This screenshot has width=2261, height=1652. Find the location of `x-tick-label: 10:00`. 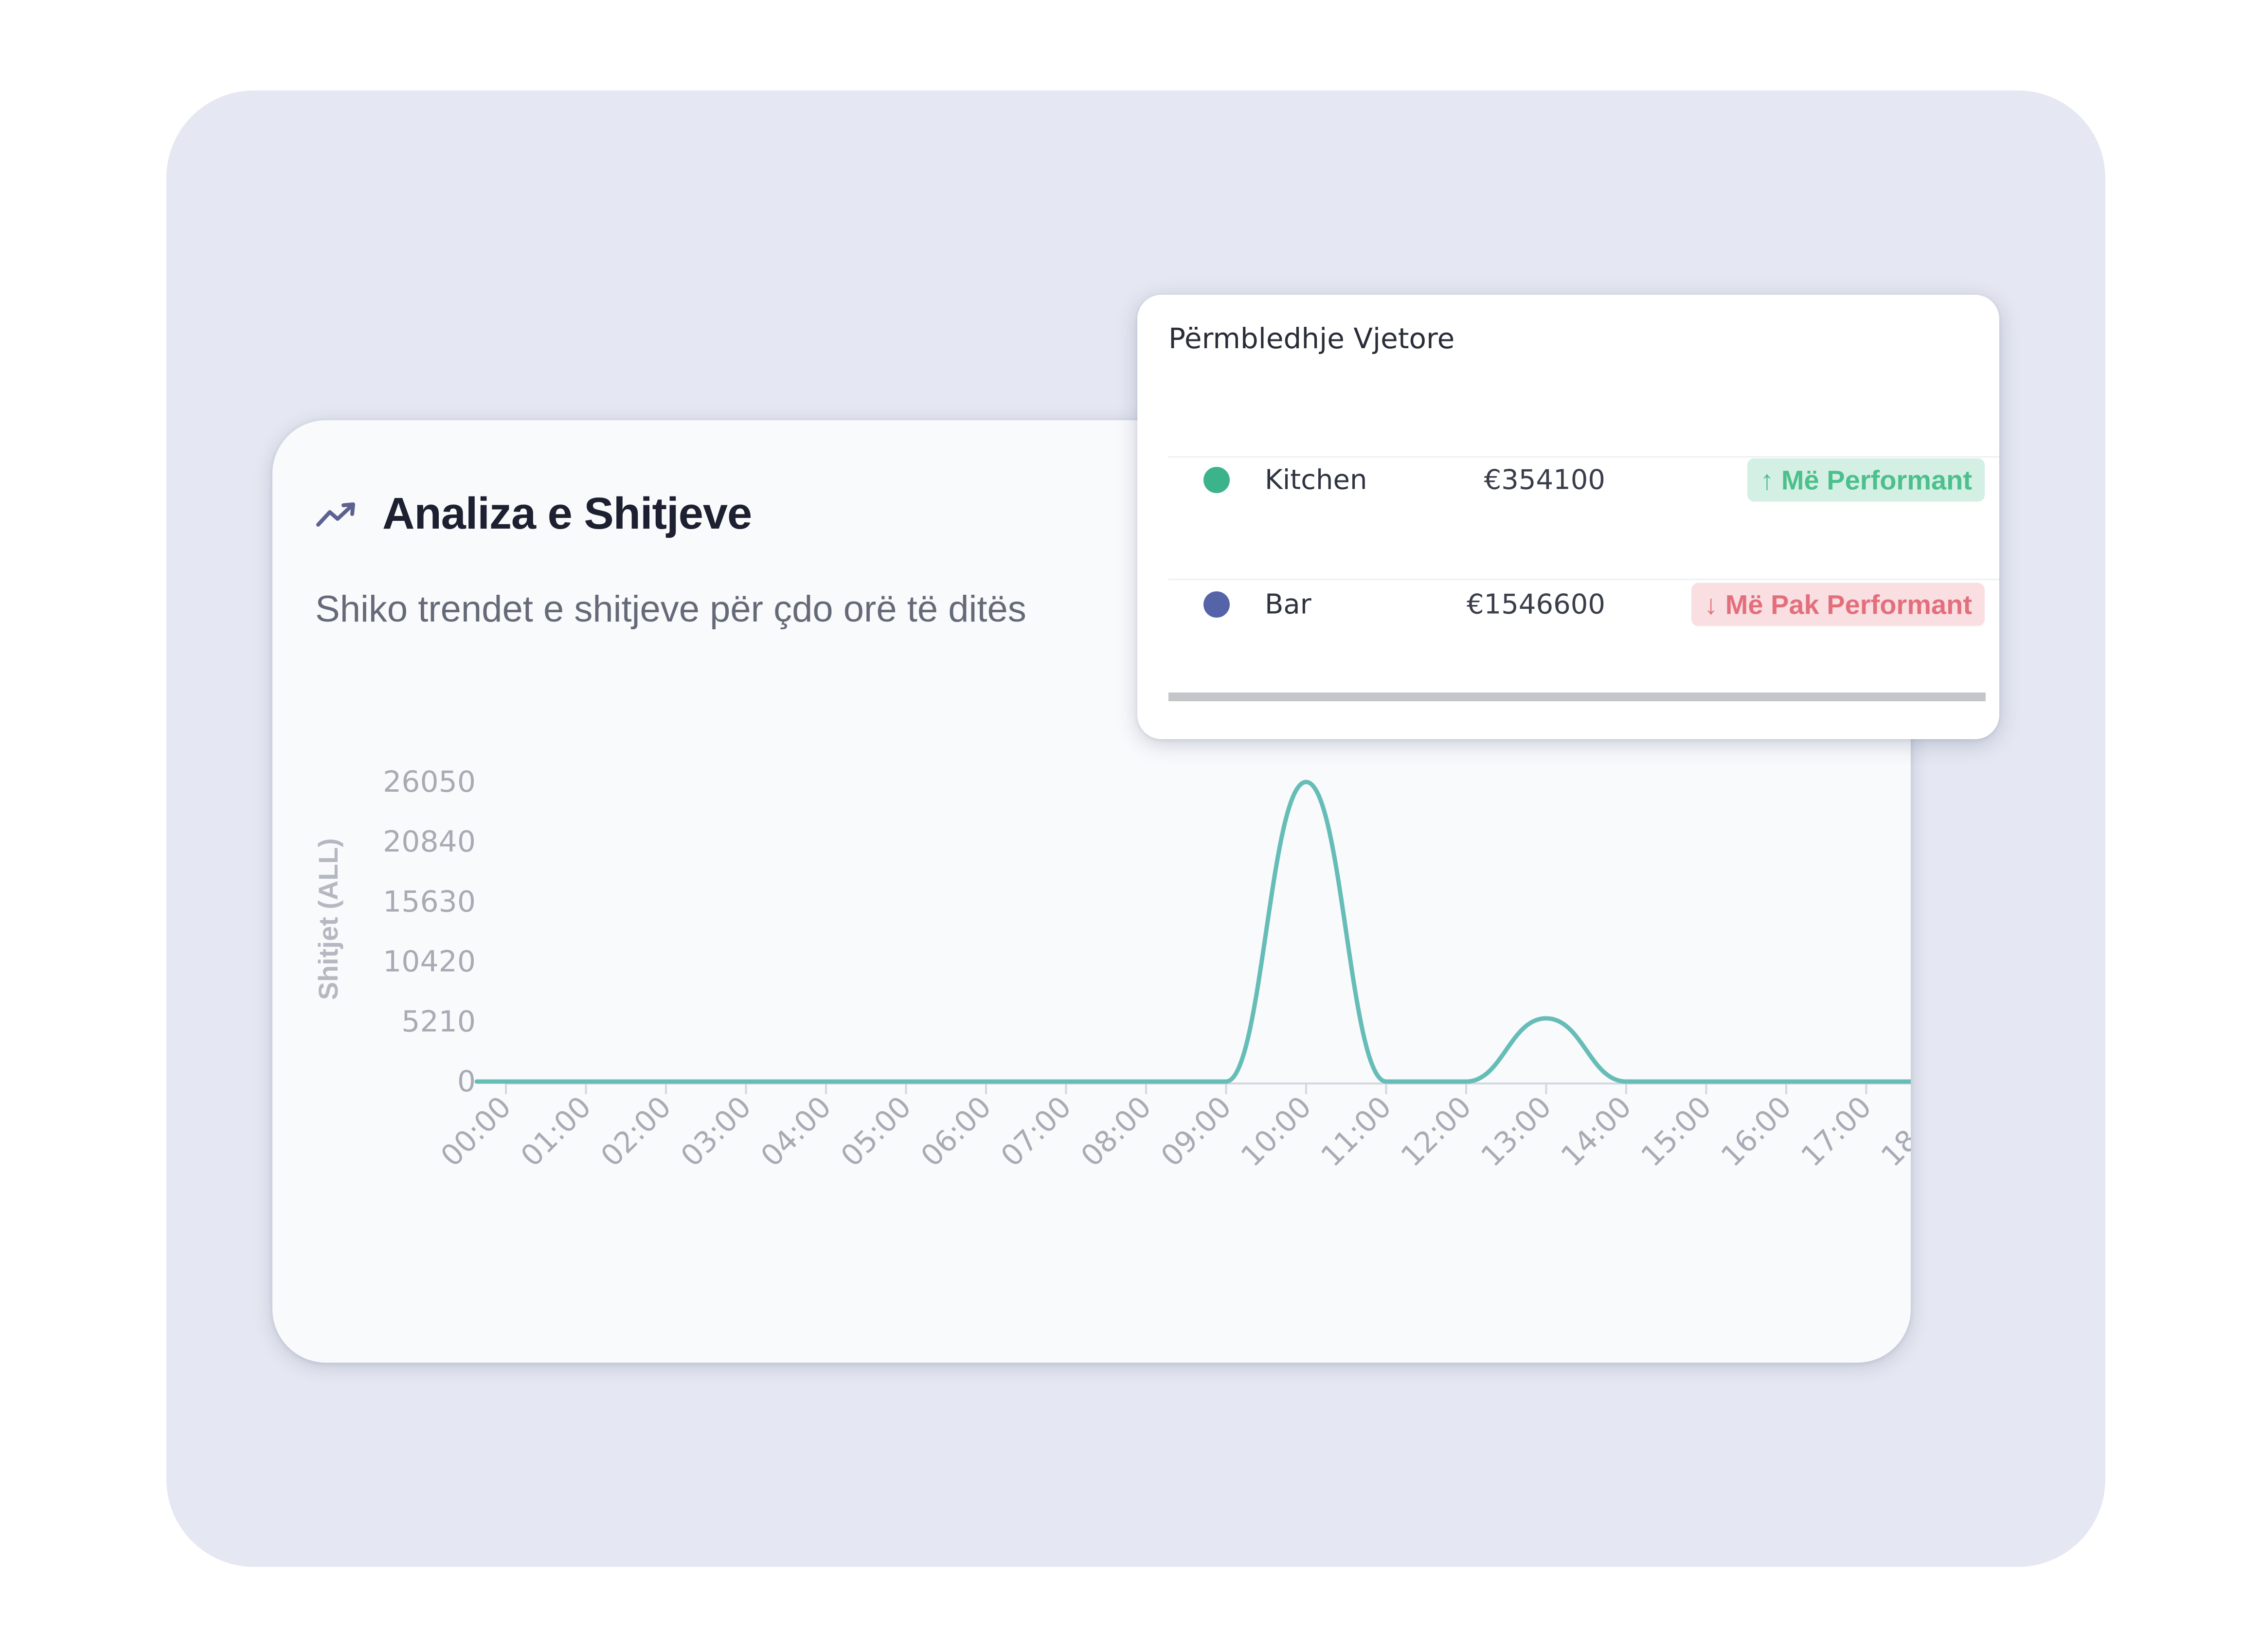

x-tick-label: 10:00 is located at coordinates (1276, 1132).